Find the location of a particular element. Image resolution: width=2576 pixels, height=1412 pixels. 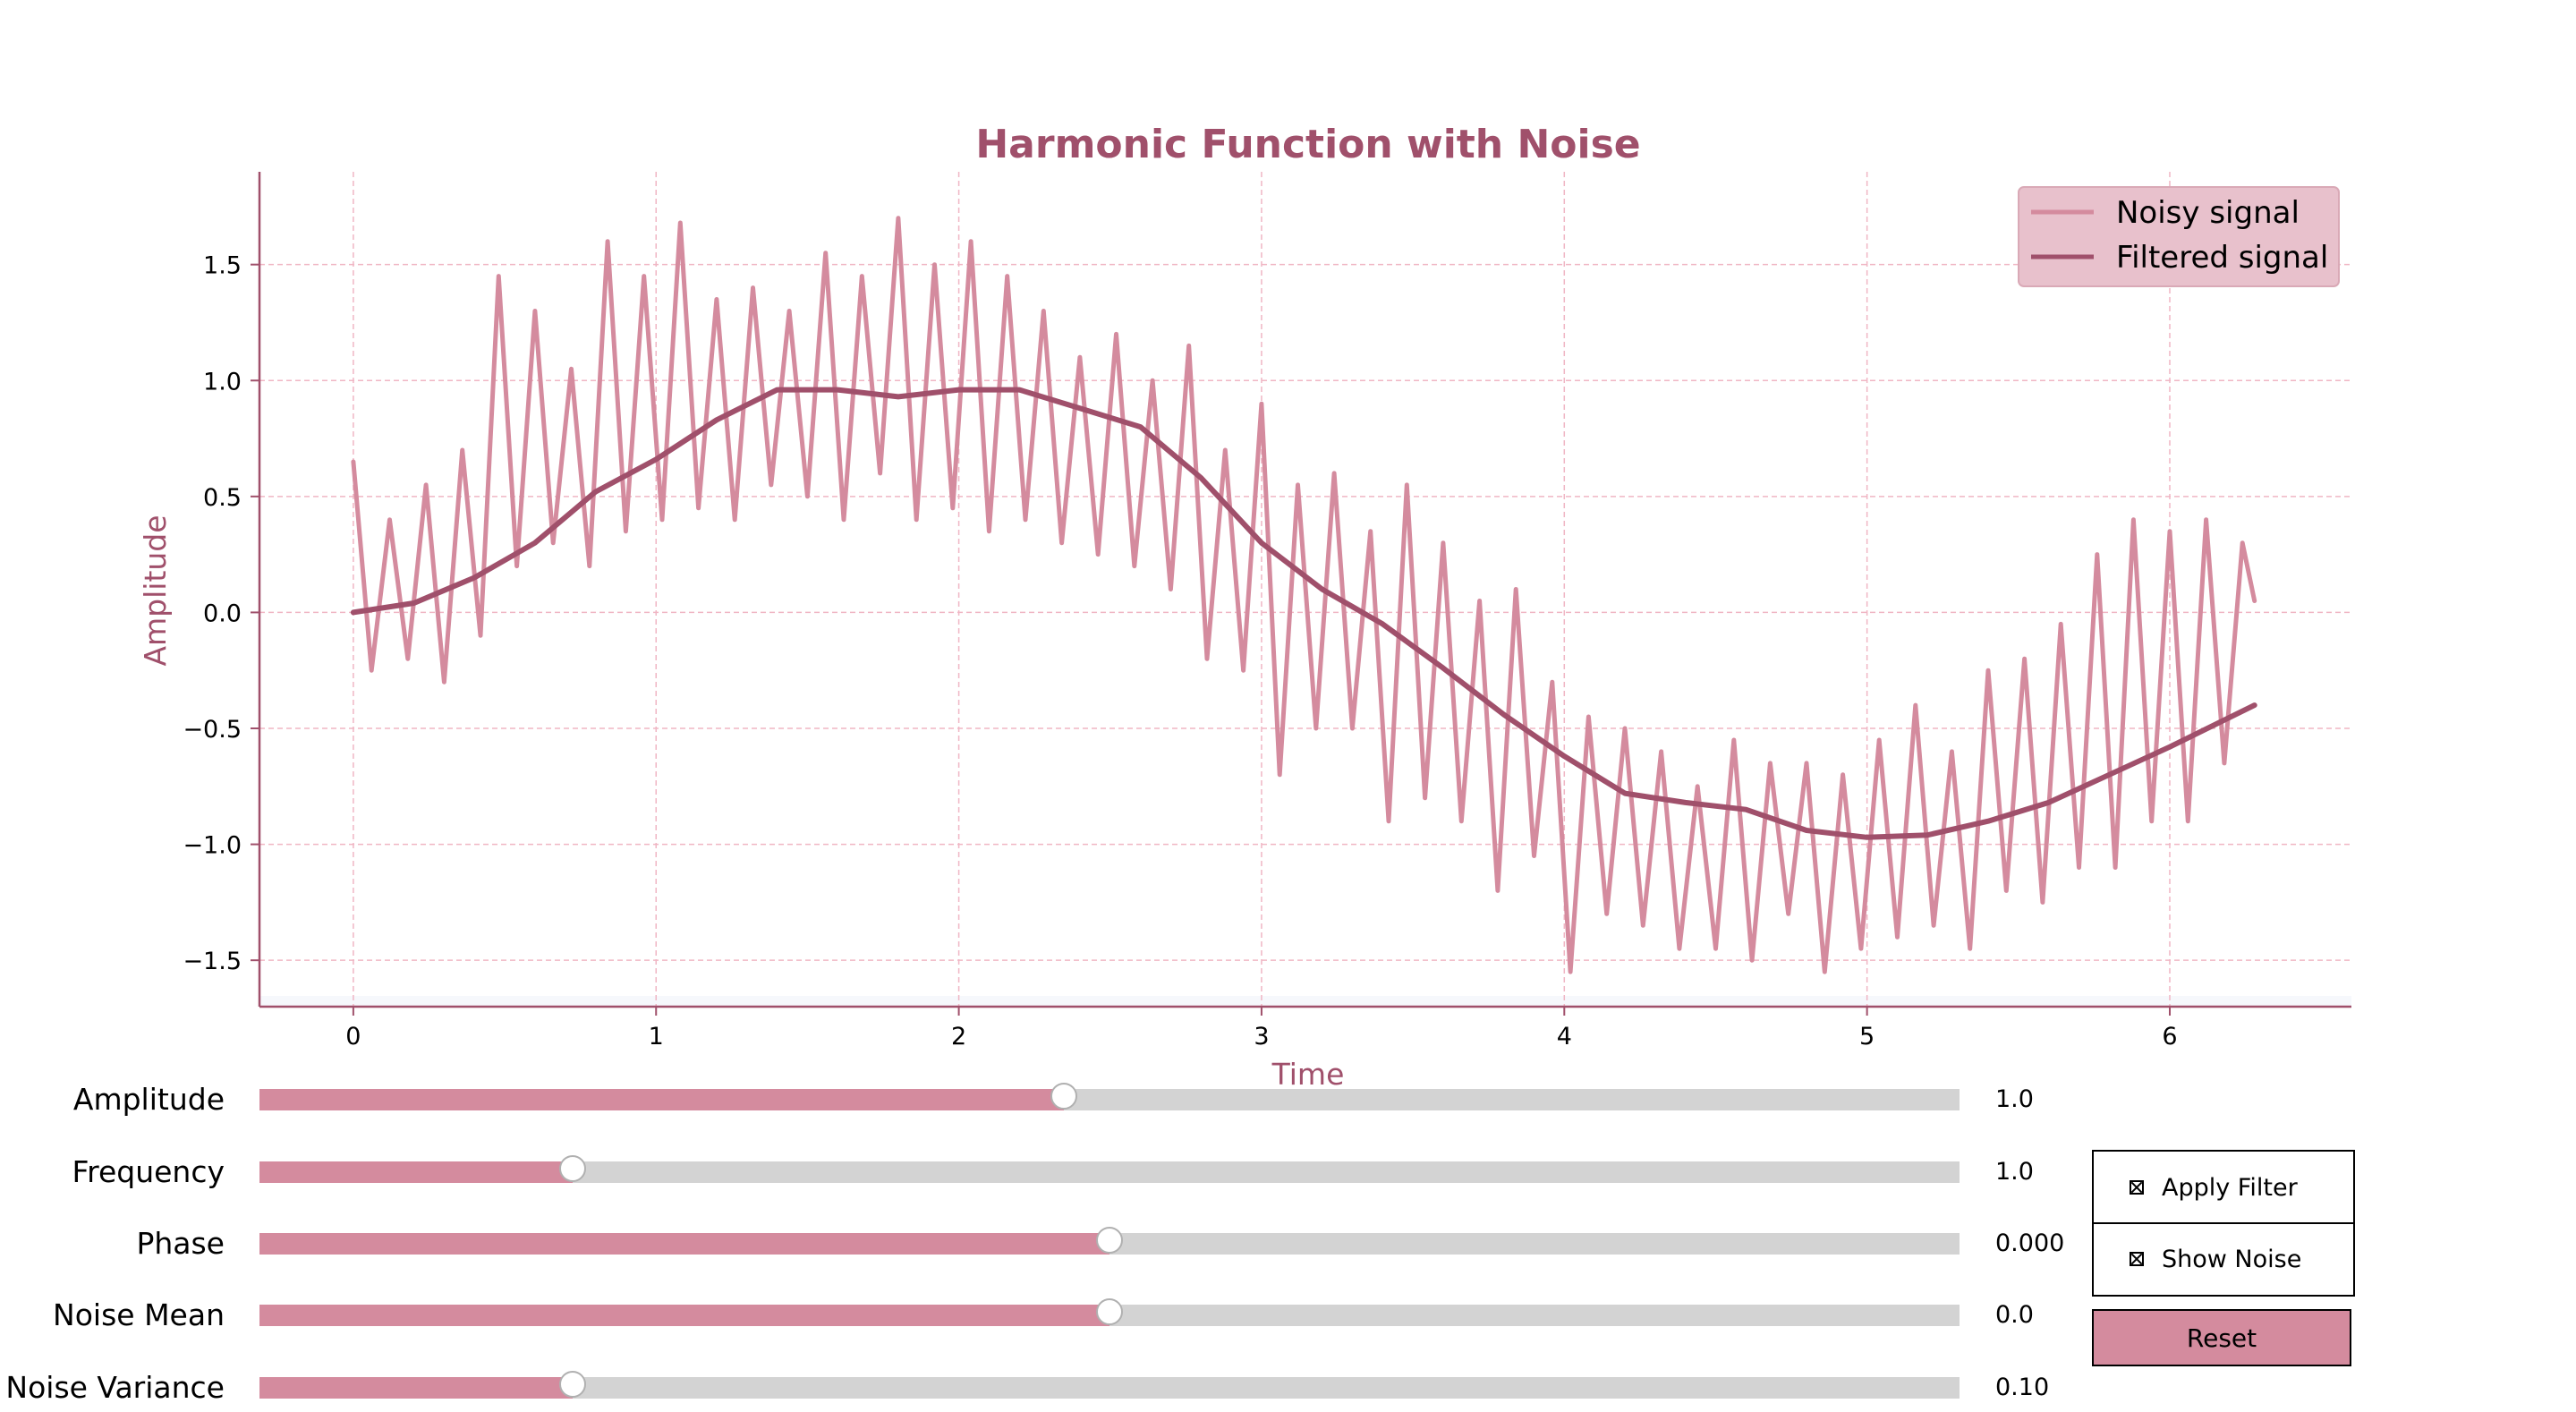

noise-mean-slider-handle is located at coordinates (1109, 1311).